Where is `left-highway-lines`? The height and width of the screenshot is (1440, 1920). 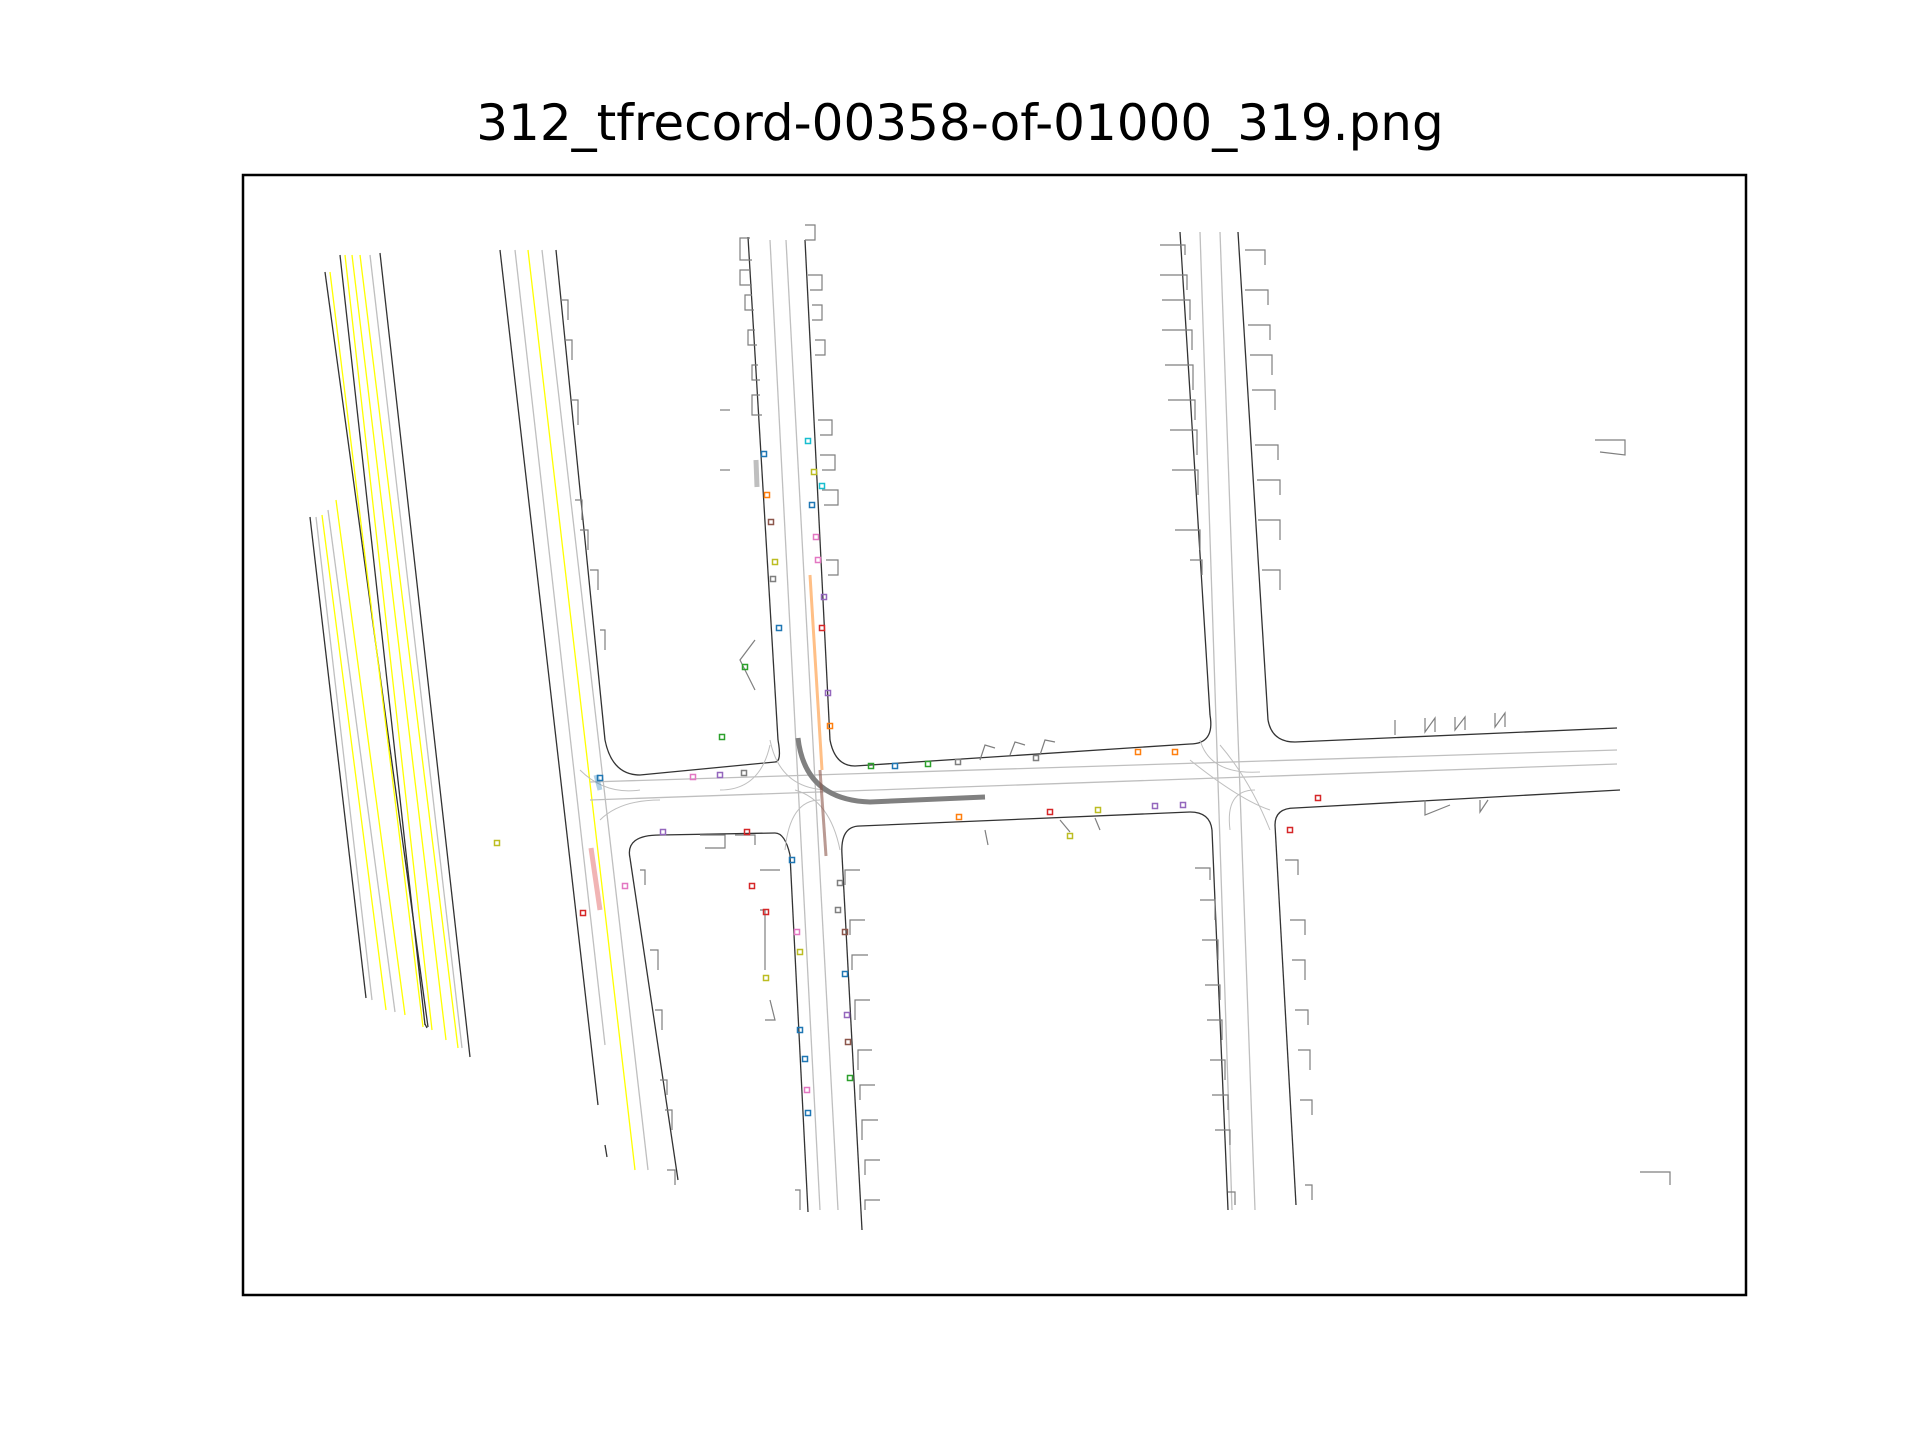
left-highway-lines is located at coordinates (390, 655).